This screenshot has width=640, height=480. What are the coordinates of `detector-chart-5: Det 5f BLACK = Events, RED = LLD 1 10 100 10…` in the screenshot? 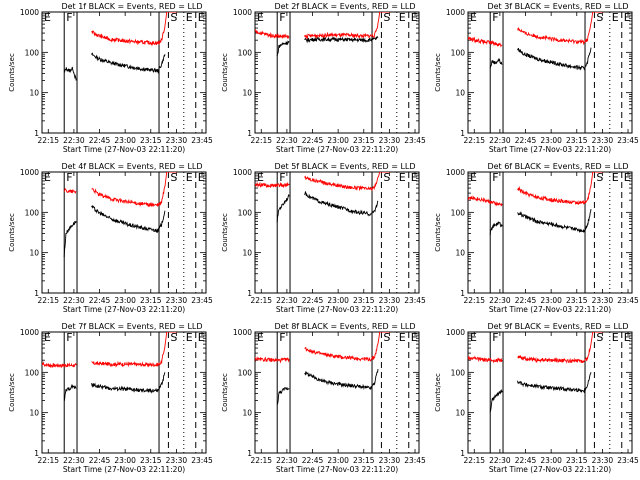 It's located at (323, 238).